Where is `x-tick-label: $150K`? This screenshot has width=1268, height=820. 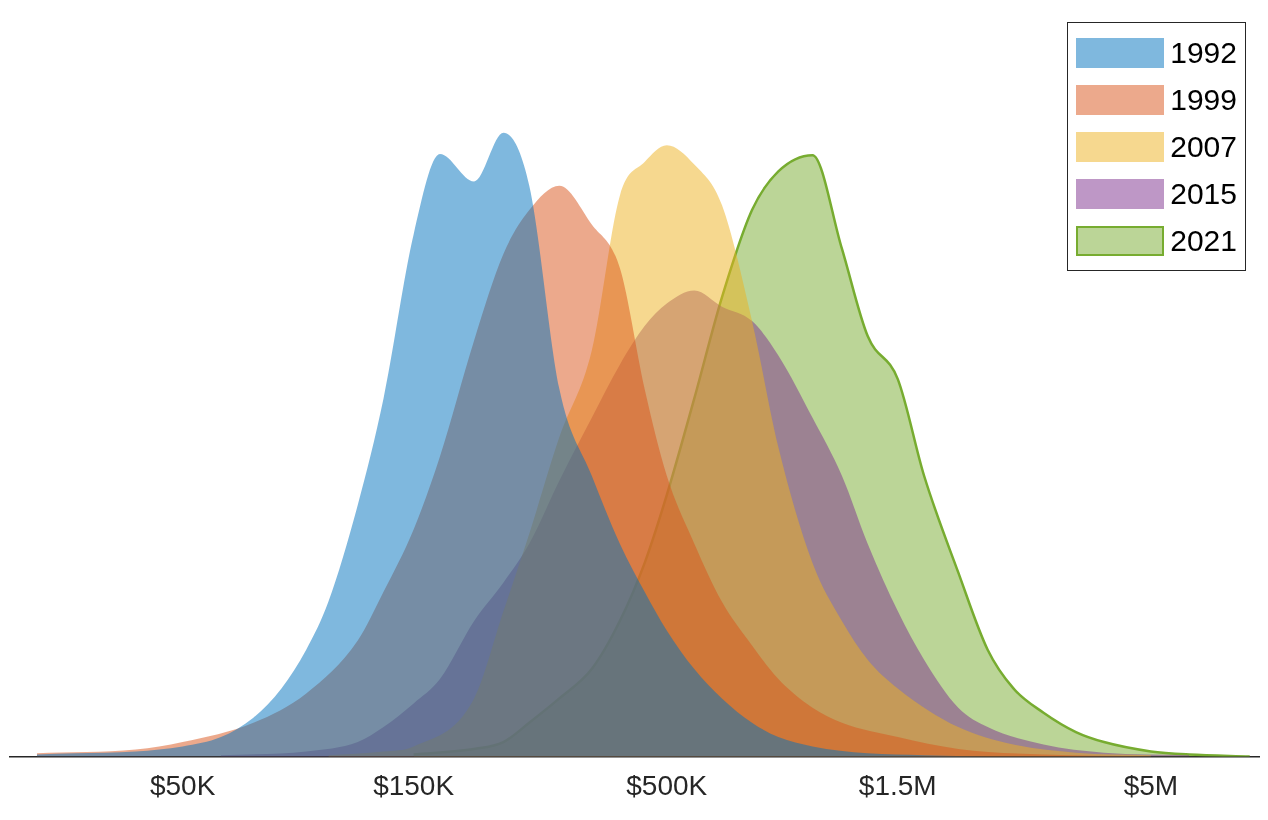 x-tick-label: $150K is located at coordinates (414, 785).